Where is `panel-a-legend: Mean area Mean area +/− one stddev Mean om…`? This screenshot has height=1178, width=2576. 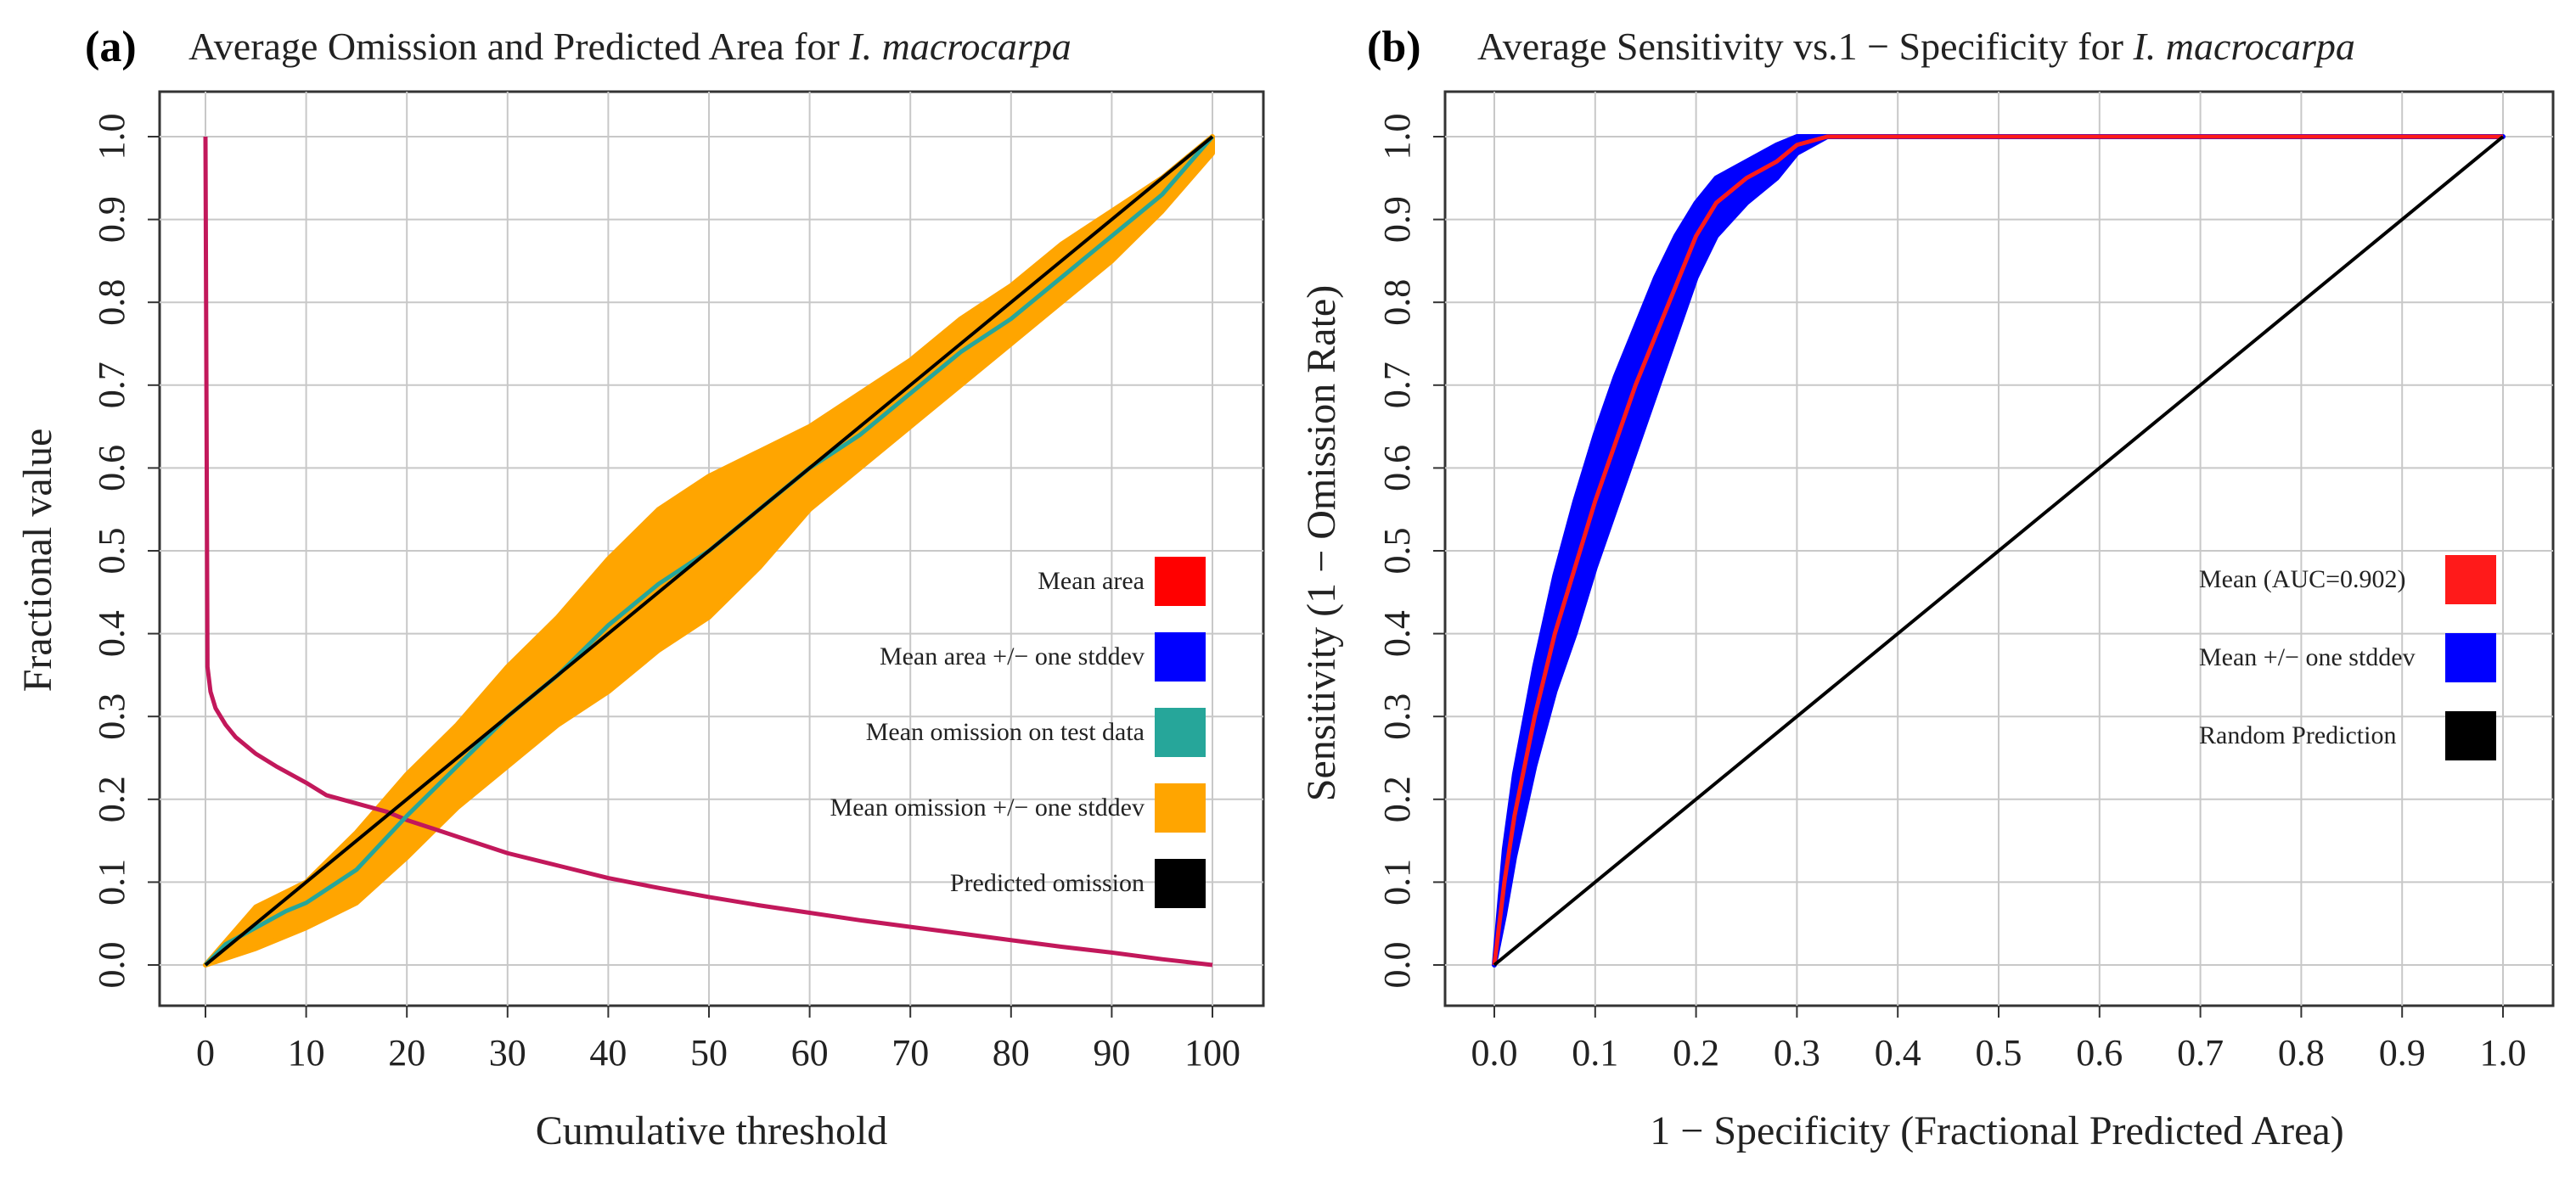 panel-a-legend: Mean area Mean area +/− one stddev Mean om… is located at coordinates (1018, 732).